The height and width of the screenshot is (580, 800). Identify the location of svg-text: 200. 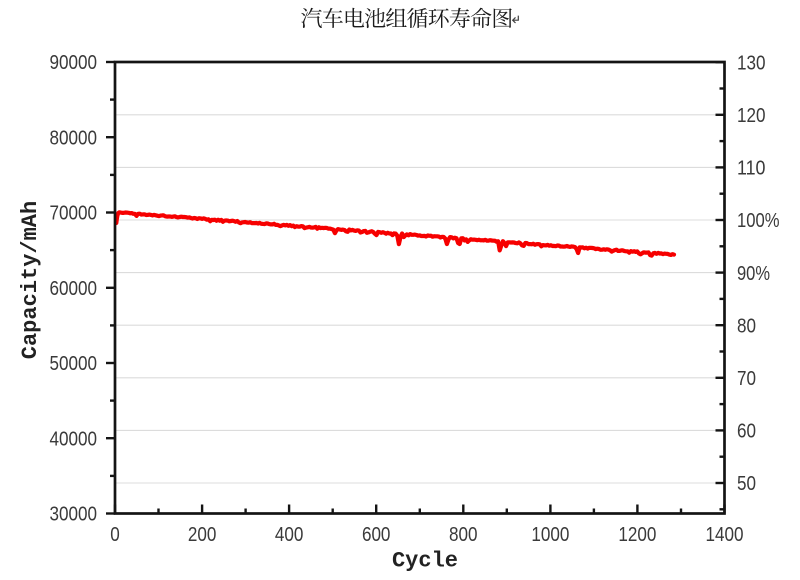
(202, 535).